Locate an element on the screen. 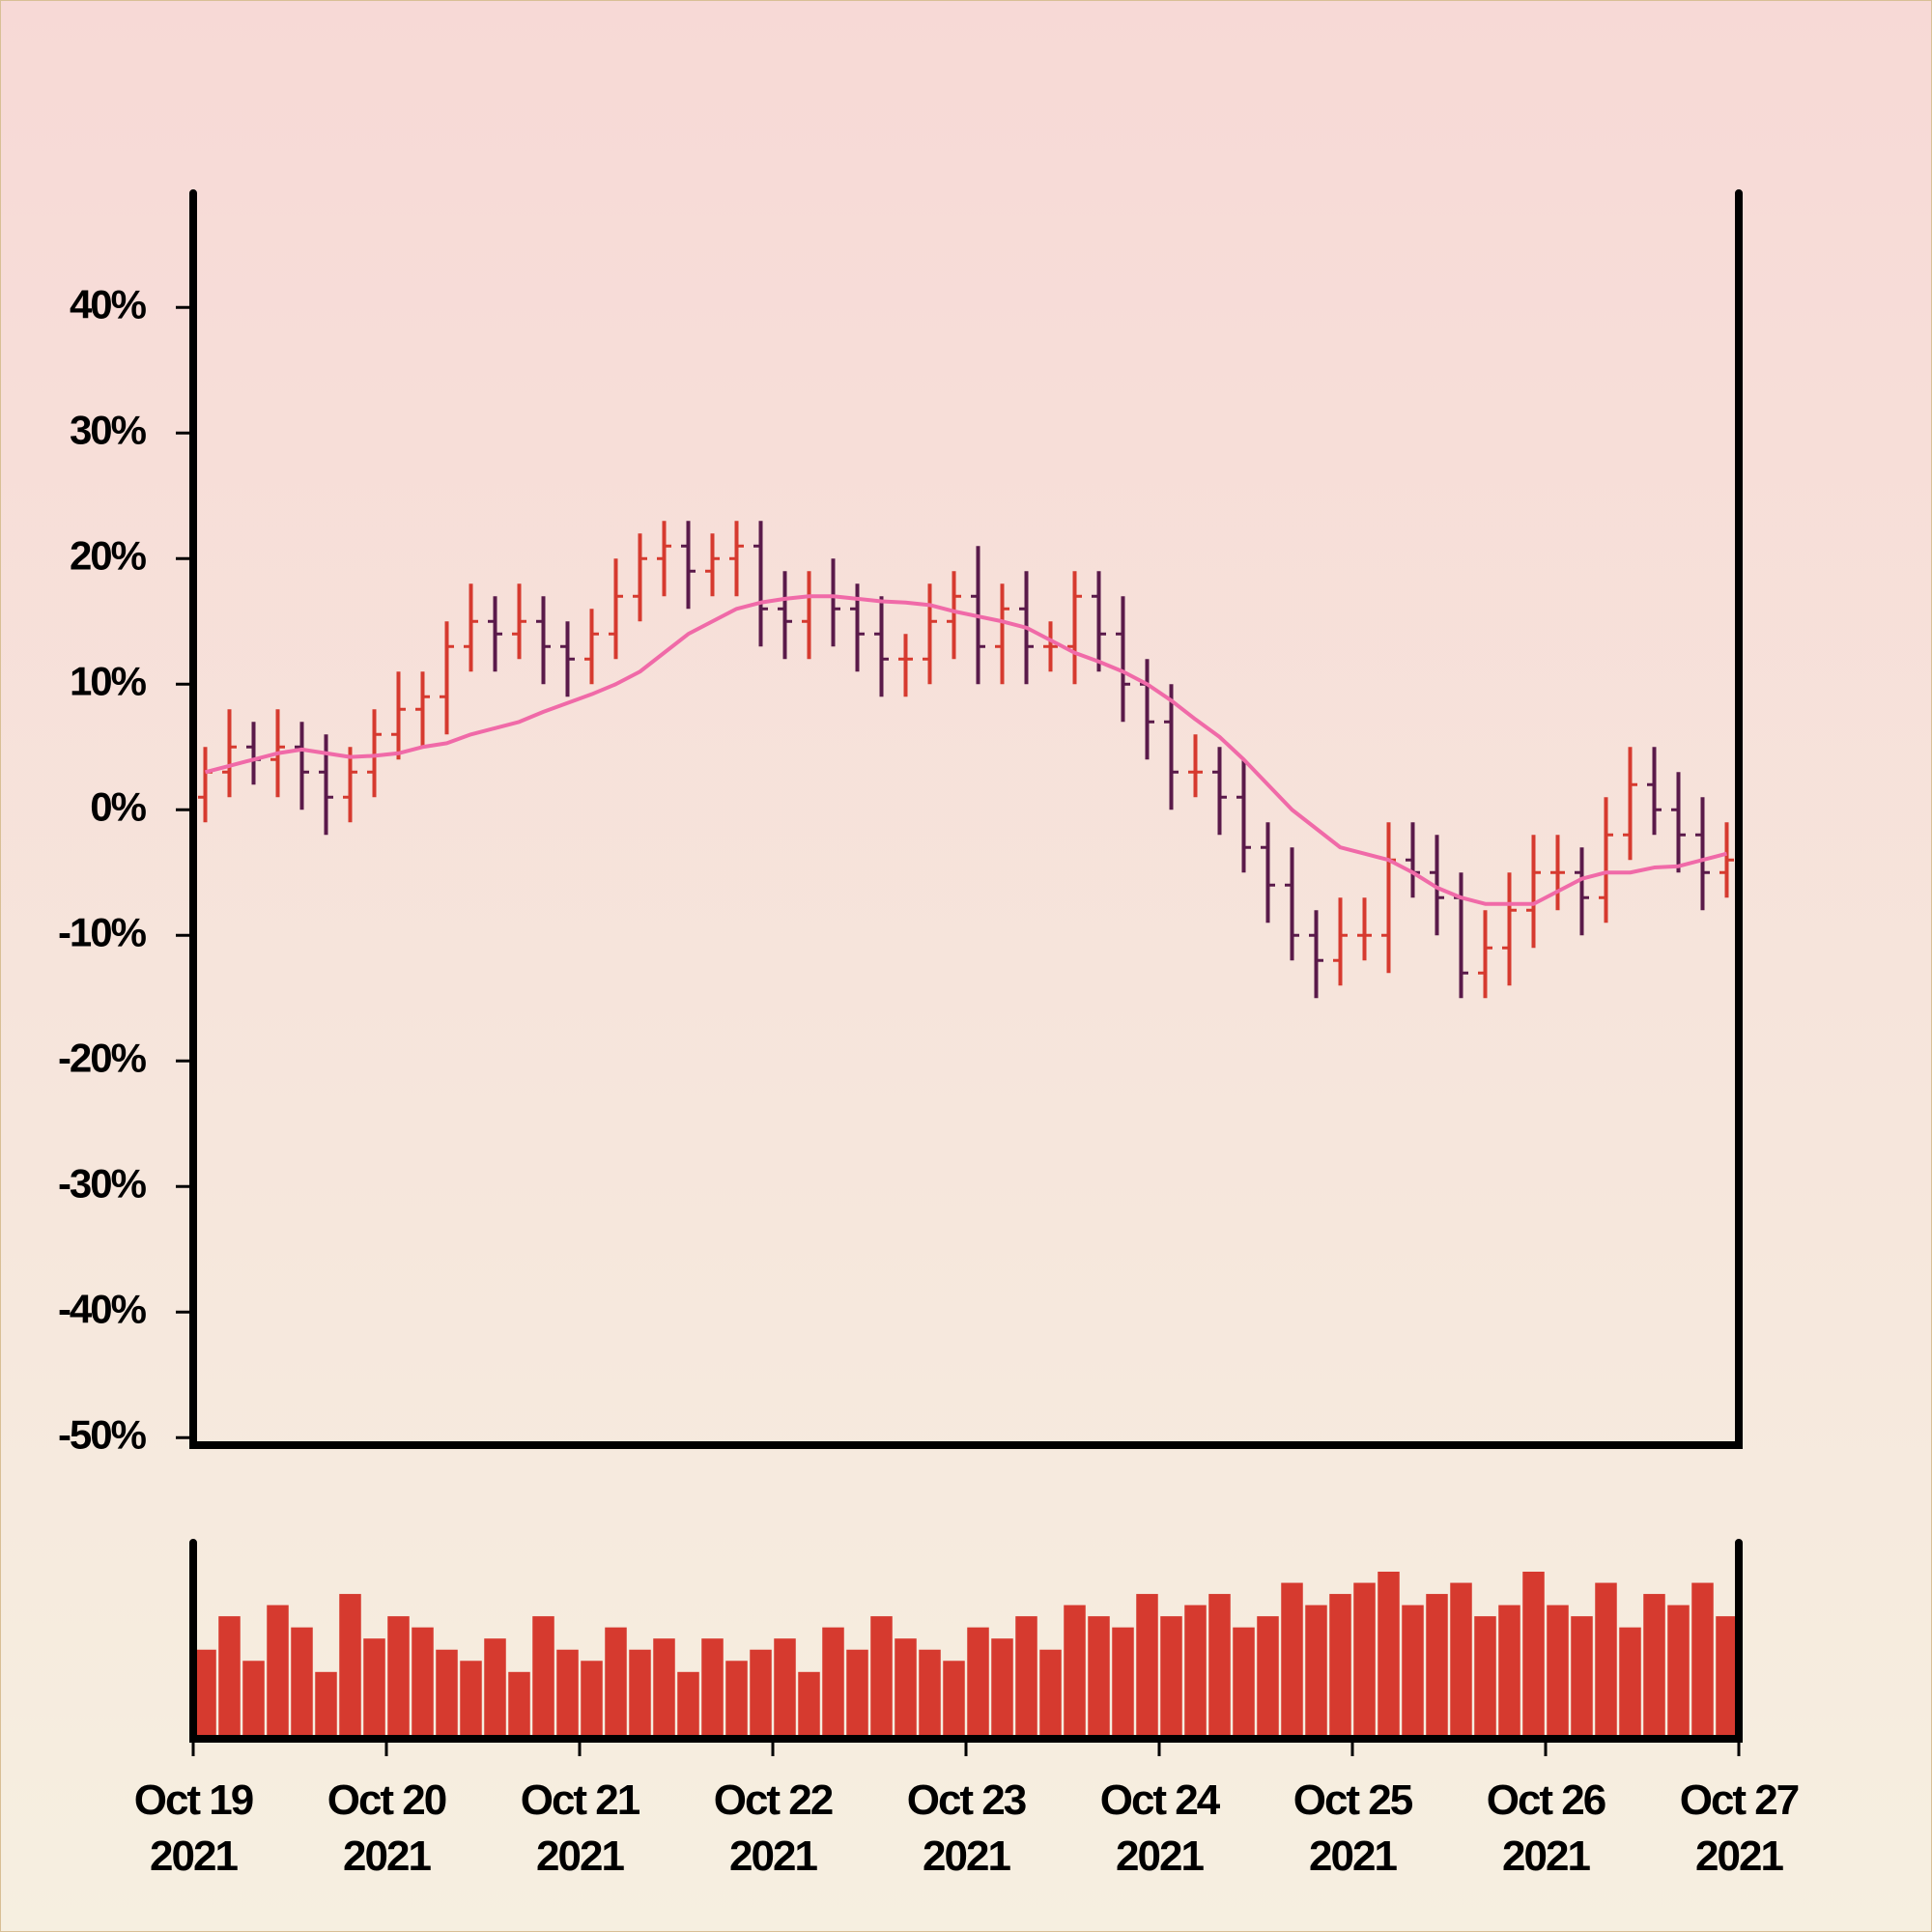 This screenshot has width=1932, height=1932. x-tick-label: Oct 25 2021 is located at coordinates (1353, 1828).